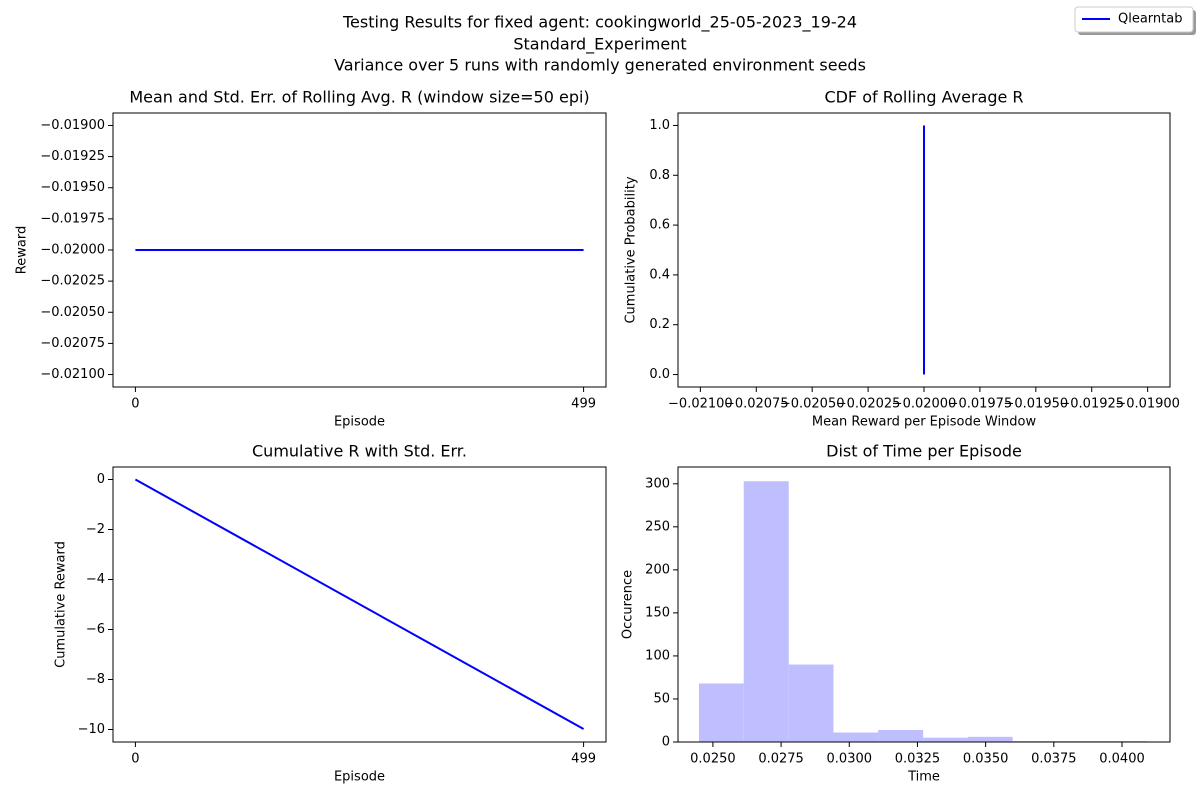 The image size is (1200, 800). Describe the element at coordinates (659, 225) in the screenshot. I see `y-tick-label: 0.6` at that location.